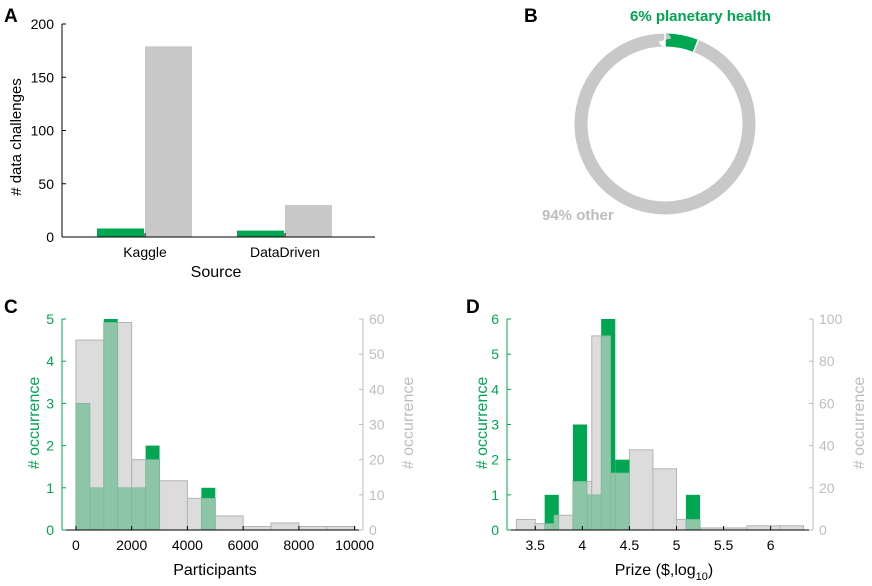 Image resolution: width=872 pixels, height=586 pixels. What do you see at coordinates (50, 237) in the screenshot?
I see `y-tick-label: 0` at bounding box center [50, 237].